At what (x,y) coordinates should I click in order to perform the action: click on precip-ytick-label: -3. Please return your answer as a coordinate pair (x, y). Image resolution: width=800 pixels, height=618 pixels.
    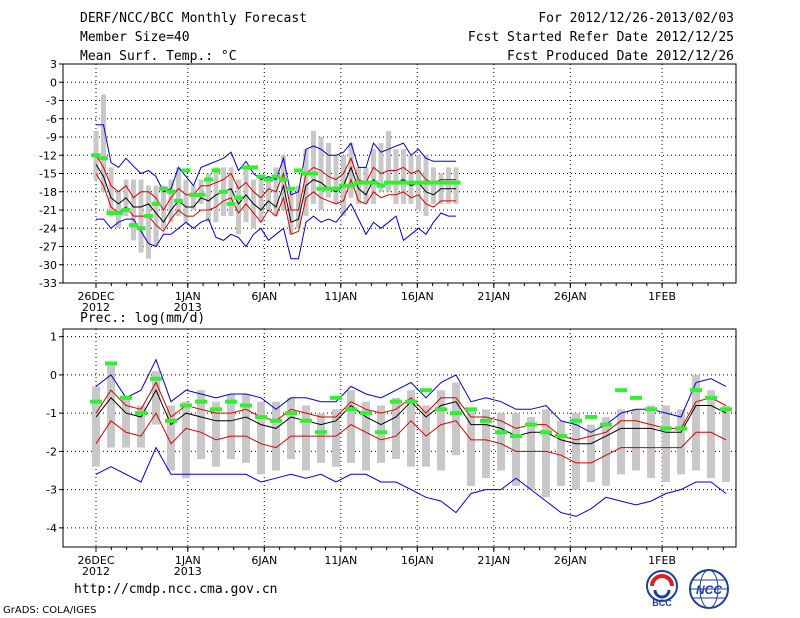
    Looking at the image, I should click on (51, 490).